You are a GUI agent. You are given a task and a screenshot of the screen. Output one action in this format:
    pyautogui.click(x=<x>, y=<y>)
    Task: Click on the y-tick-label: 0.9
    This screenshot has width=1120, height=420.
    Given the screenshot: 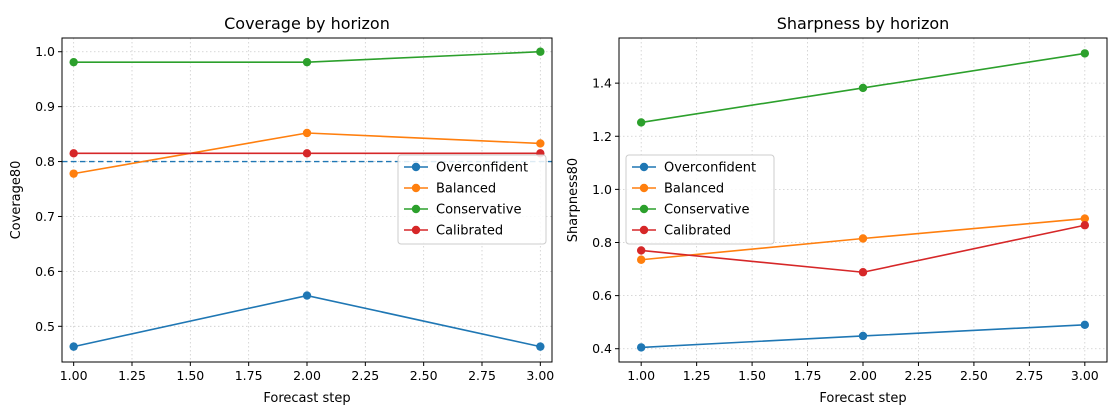 What is the action you would take?
    pyautogui.click(x=45, y=106)
    